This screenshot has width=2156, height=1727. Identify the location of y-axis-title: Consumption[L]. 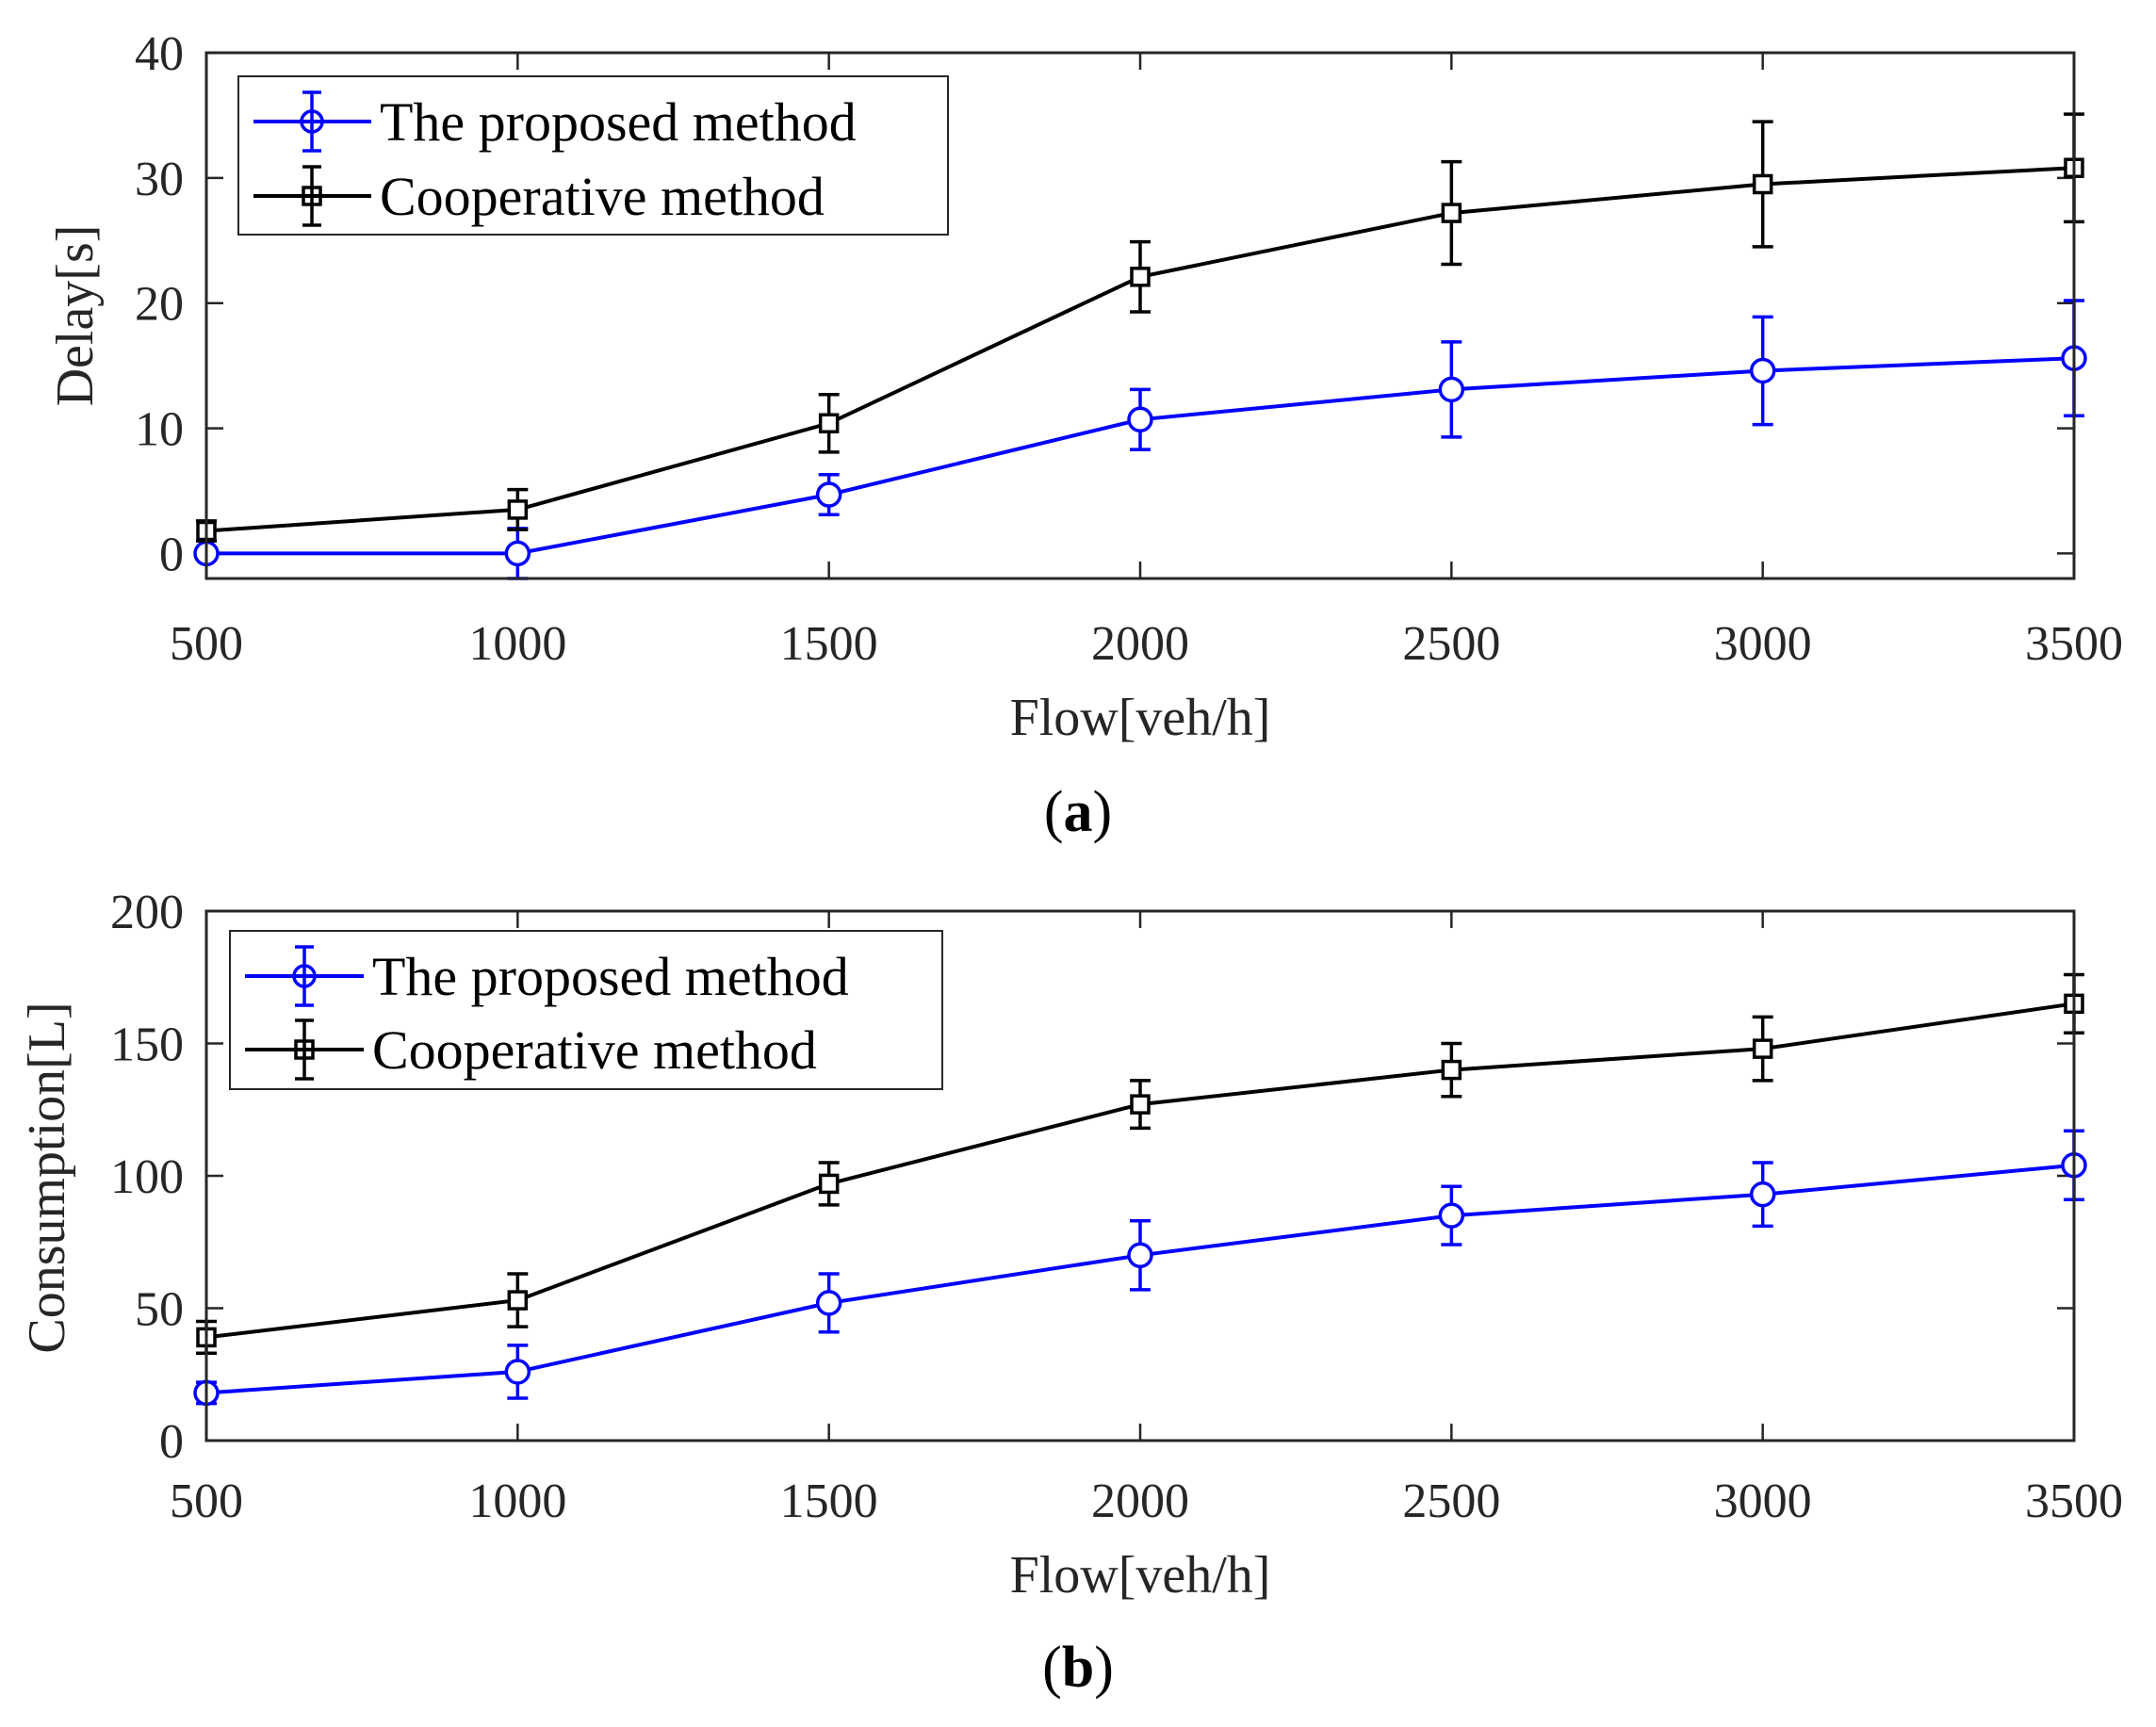
(47, 1177).